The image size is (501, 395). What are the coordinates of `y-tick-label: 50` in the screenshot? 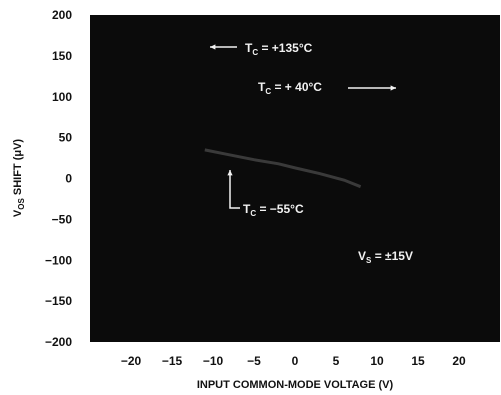 It's located at (66, 138).